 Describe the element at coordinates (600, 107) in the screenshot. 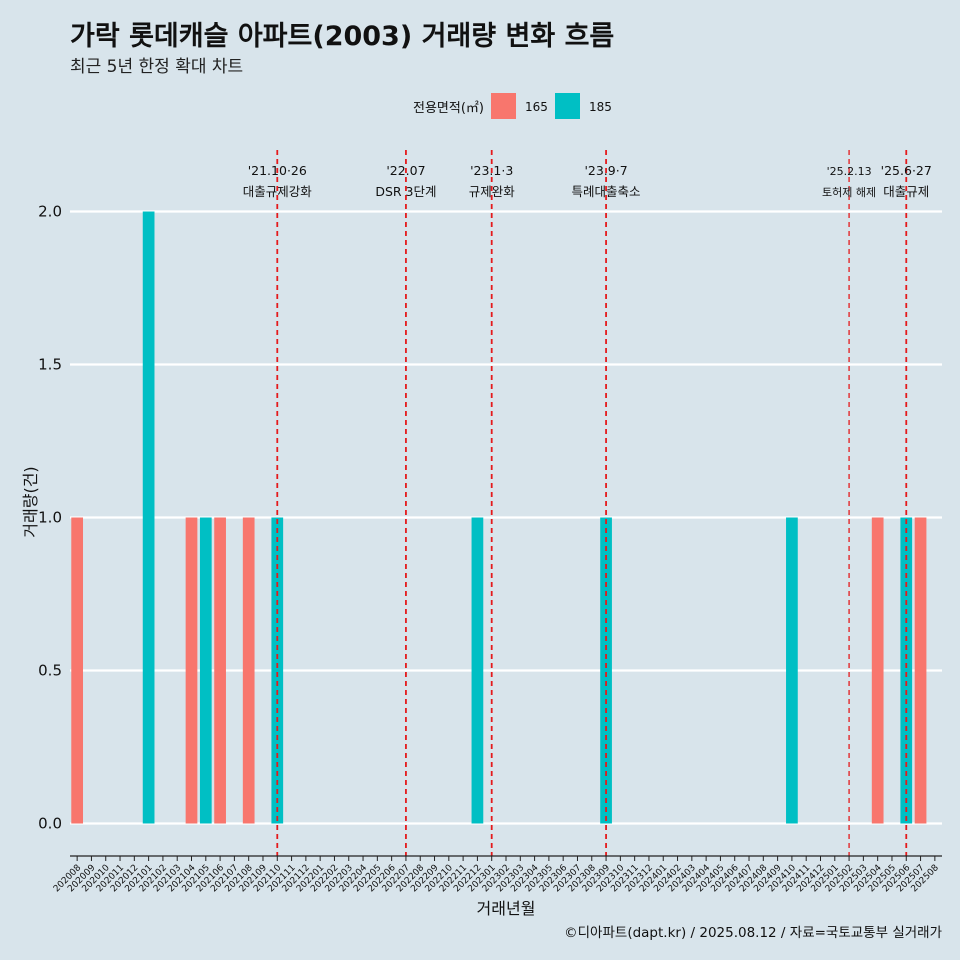

I see `legend-label-185: 185` at that location.